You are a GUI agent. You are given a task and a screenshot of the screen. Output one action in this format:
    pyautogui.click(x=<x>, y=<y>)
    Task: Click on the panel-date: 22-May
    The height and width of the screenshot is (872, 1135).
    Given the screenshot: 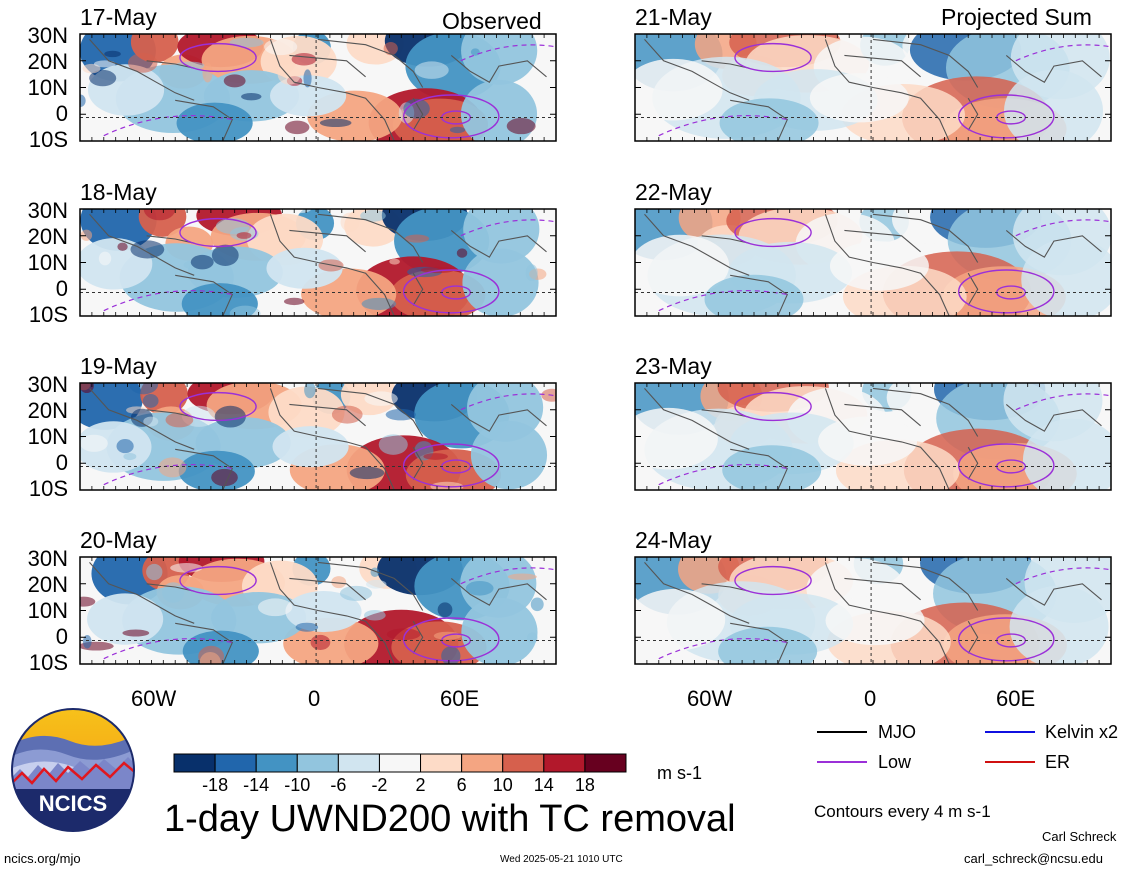 What is the action you would take?
    pyautogui.click(x=673, y=192)
    